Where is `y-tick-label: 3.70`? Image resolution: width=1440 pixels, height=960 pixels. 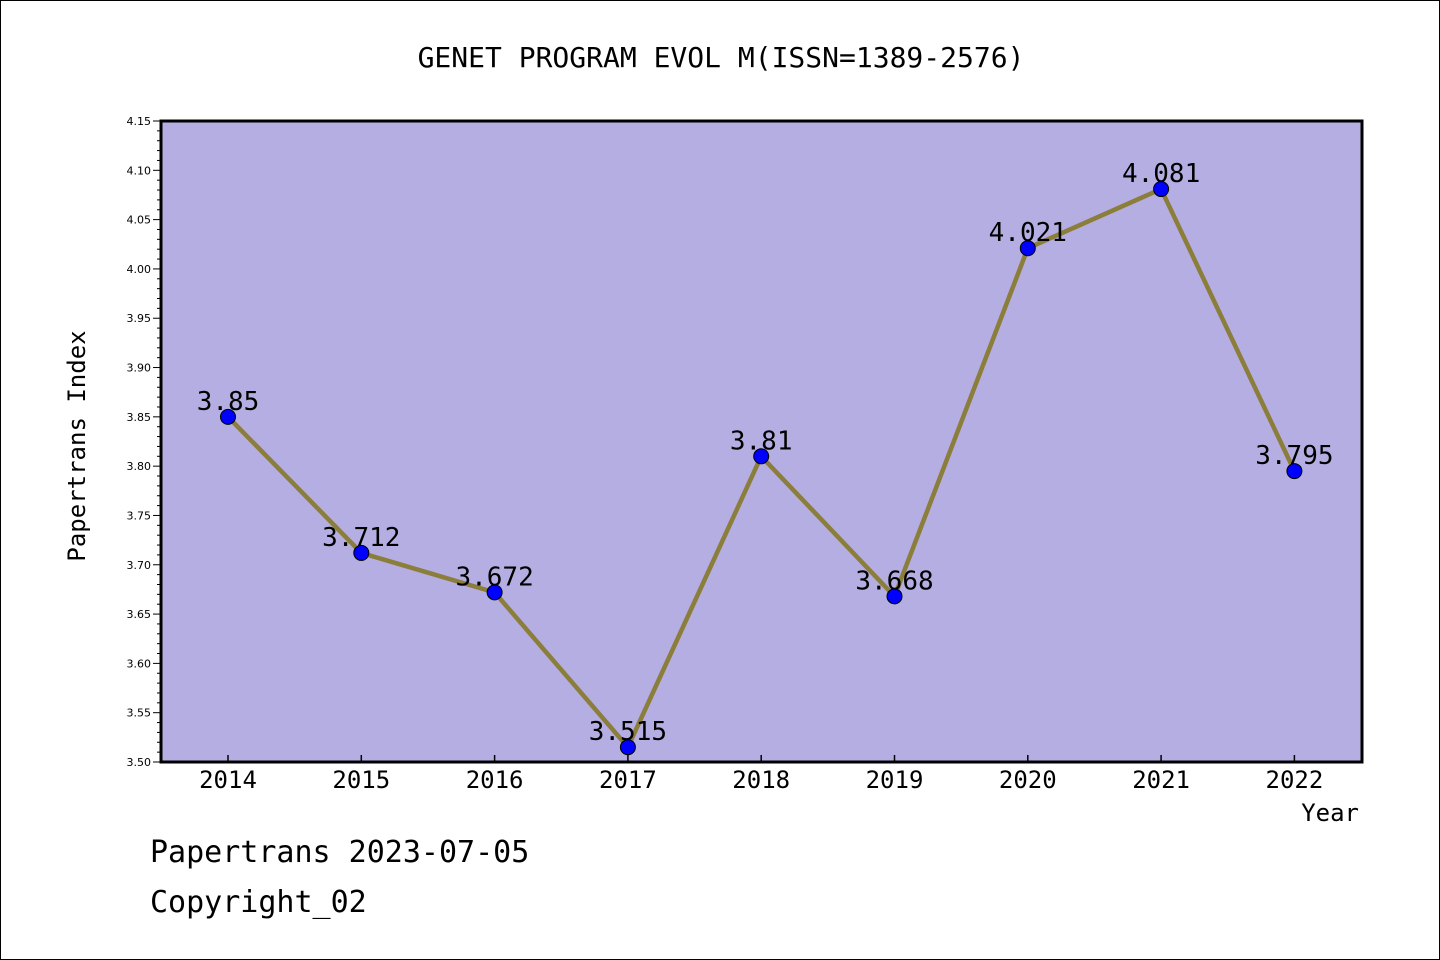
y-tick-label: 3.70 is located at coordinates (139, 565).